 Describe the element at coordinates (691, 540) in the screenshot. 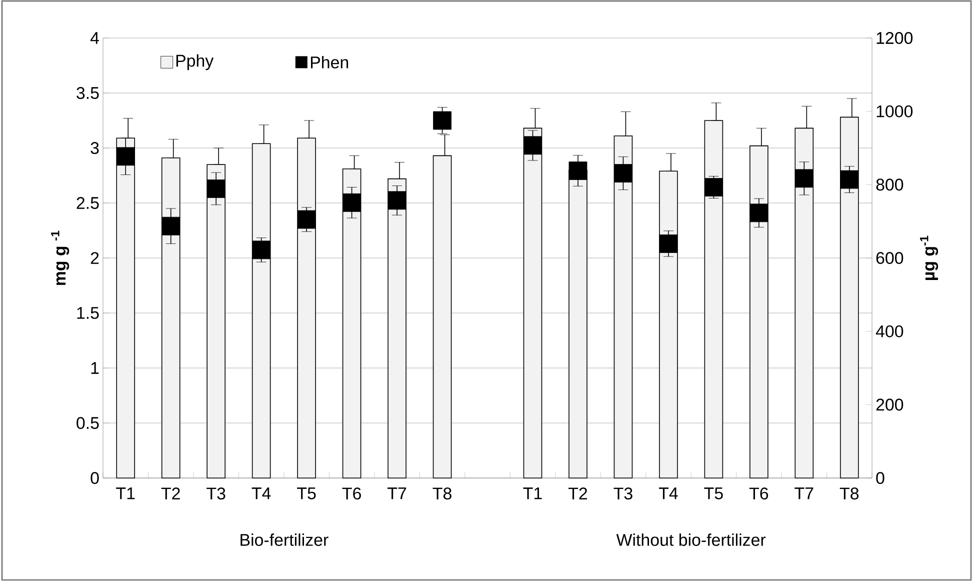

I see `text: Without bio-fertilizer` at that location.